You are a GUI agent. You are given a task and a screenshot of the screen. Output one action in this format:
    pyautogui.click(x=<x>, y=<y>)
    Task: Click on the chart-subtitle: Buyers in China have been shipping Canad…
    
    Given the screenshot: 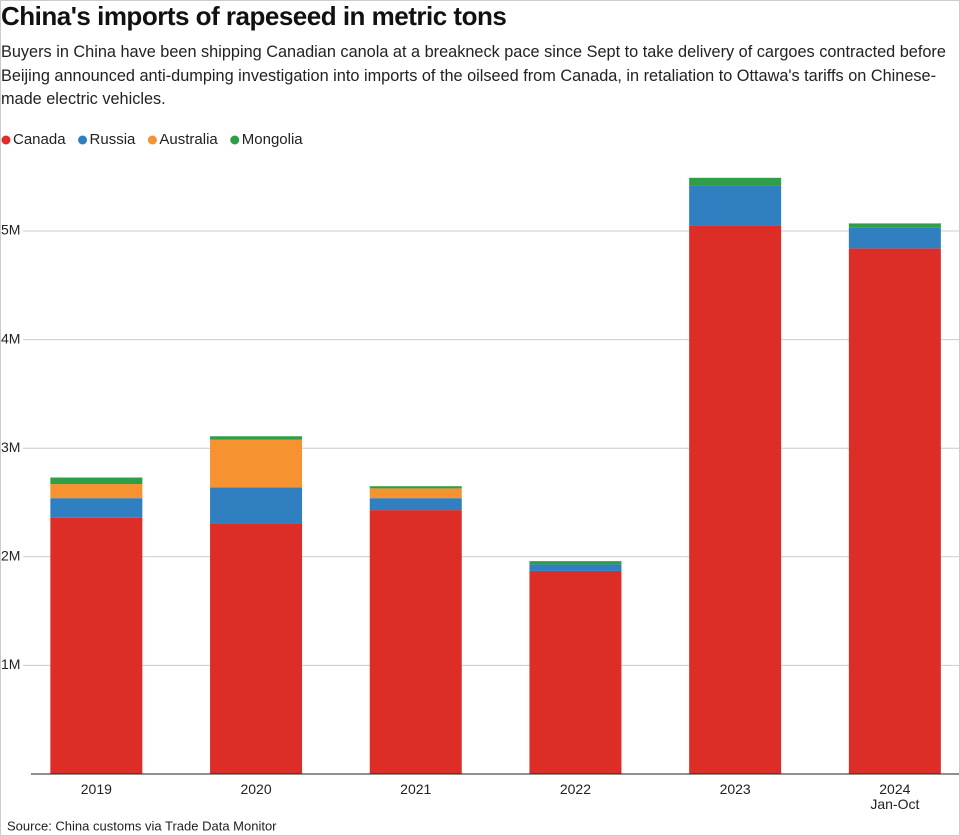 What is the action you would take?
    pyautogui.click(x=473, y=75)
    